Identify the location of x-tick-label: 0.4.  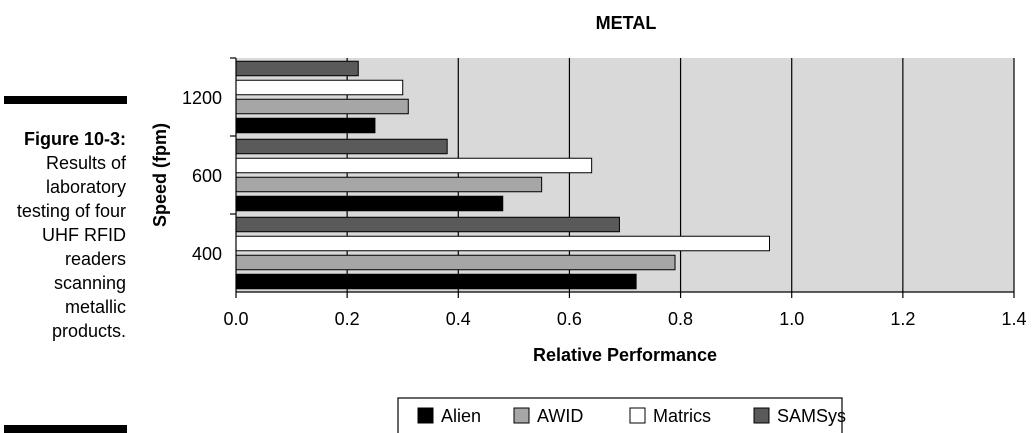
(458, 319).